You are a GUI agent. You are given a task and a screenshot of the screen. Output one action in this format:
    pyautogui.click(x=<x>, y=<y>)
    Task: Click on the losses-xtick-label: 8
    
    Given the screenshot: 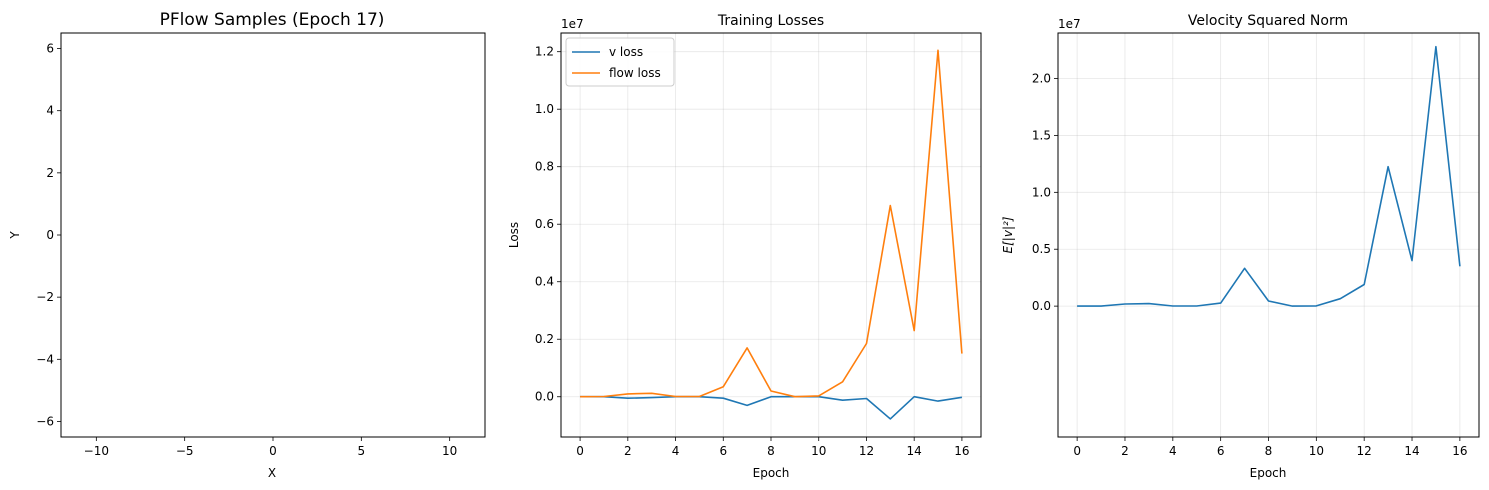 What is the action you would take?
    pyautogui.click(x=771, y=451)
    